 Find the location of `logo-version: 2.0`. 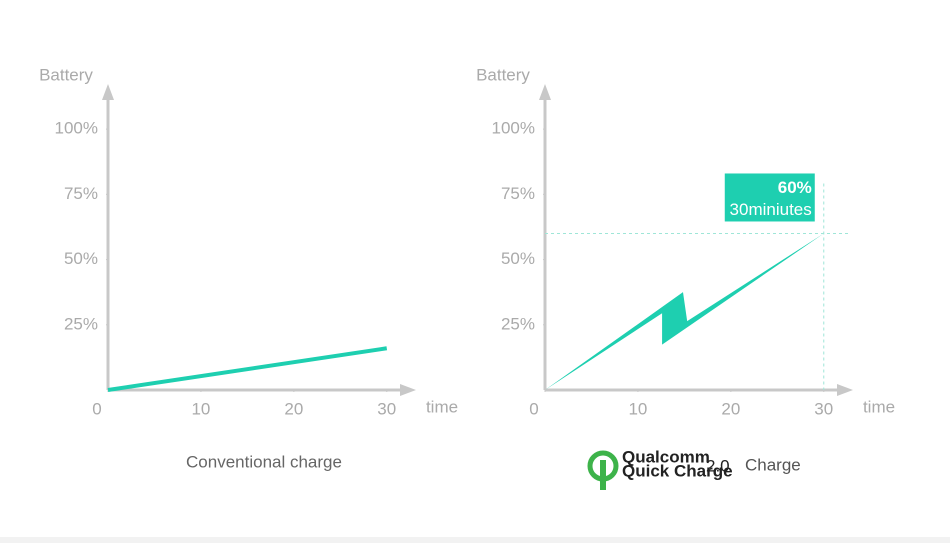

logo-version: 2.0 is located at coordinates (718, 465).